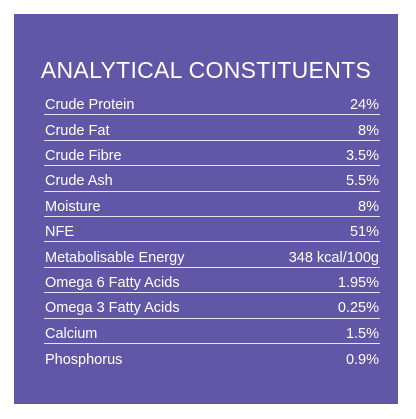  Describe the element at coordinates (362, 359) in the screenshot. I see `constituent-value: 0.9%` at that location.